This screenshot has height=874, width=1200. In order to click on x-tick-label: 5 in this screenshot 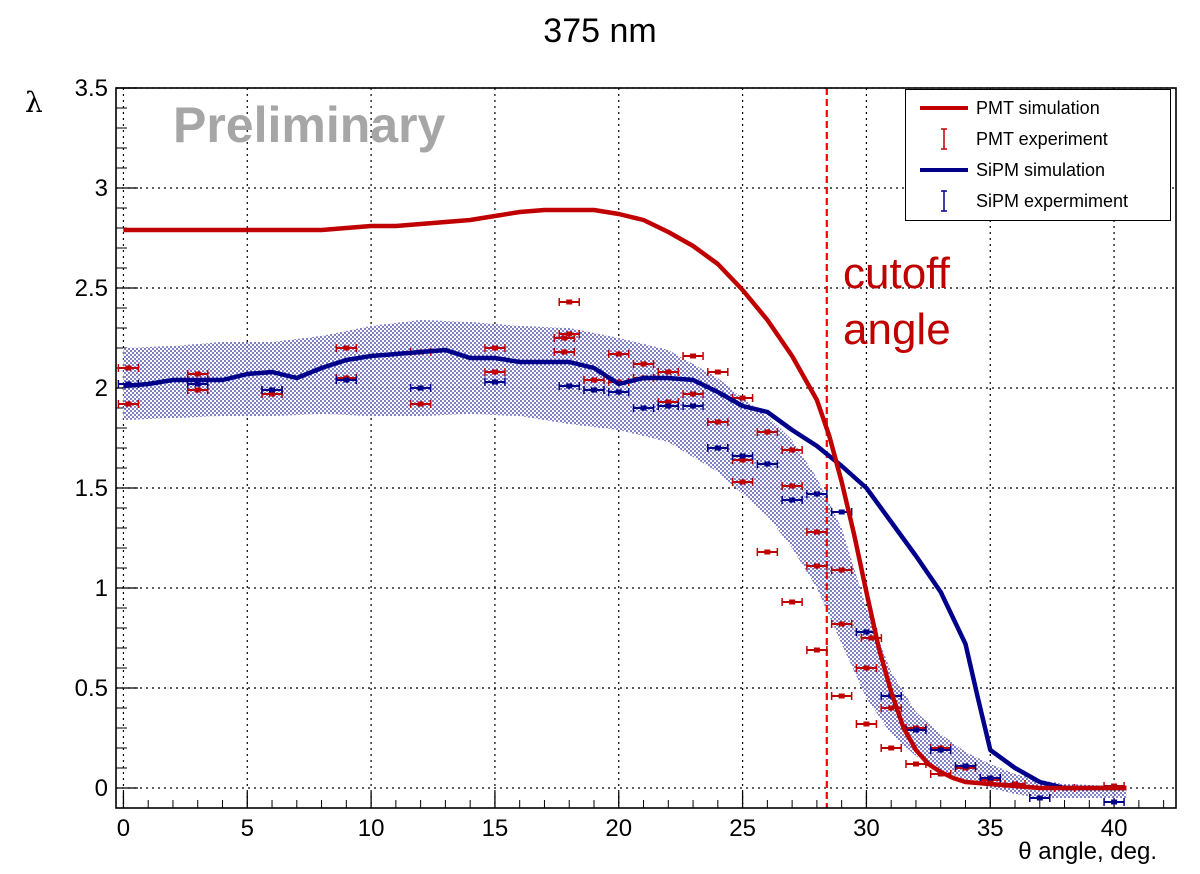, I will do `click(247, 828)`.